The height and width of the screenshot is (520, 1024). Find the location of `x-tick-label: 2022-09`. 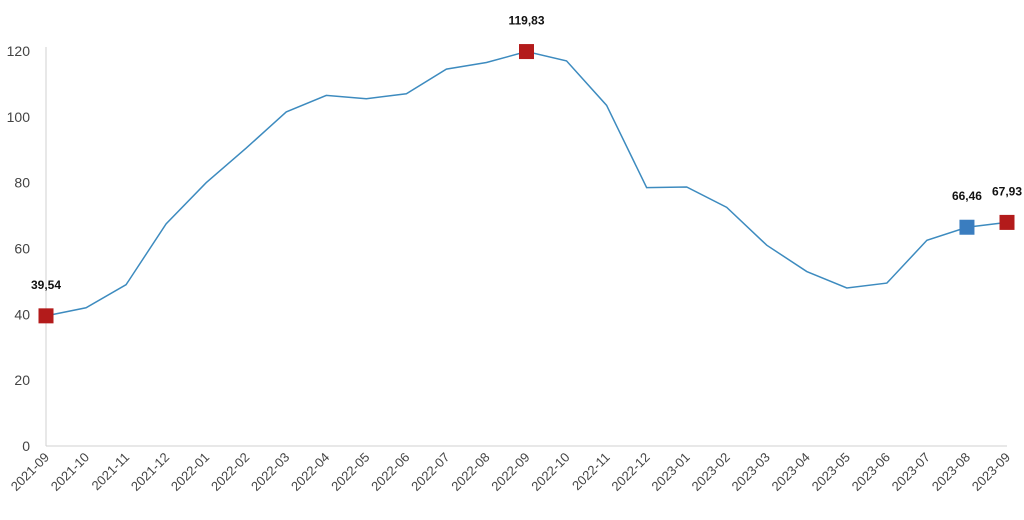

x-tick-label: 2022-09 is located at coordinates (510, 472).